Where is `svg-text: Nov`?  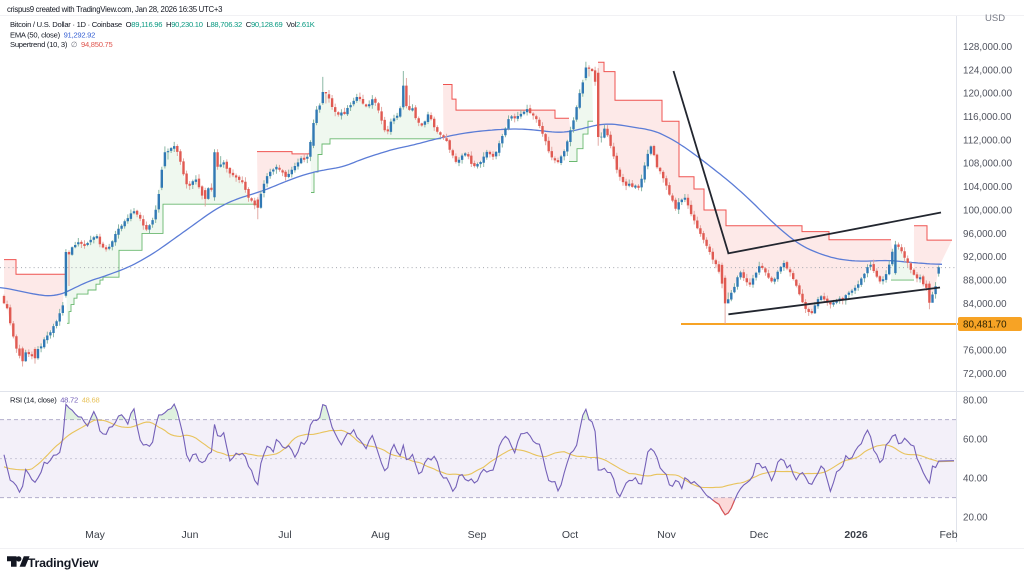 svg-text: Nov is located at coordinates (666, 535).